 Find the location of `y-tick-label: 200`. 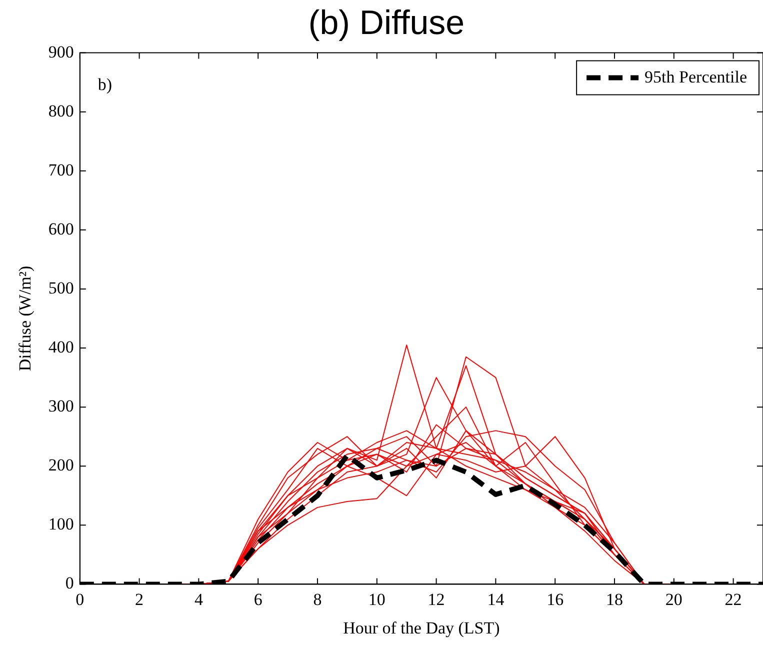

y-tick-label: 200 is located at coordinates (61, 465).